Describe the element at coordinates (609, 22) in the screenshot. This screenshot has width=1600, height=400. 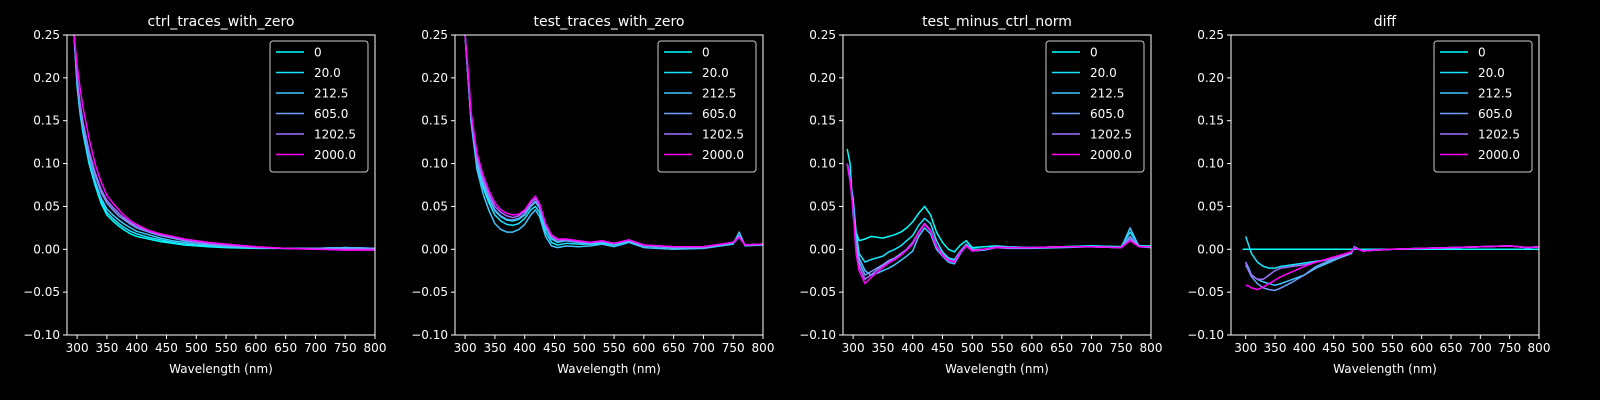
I see `chart-title: test_traces_with_zero` at that location.